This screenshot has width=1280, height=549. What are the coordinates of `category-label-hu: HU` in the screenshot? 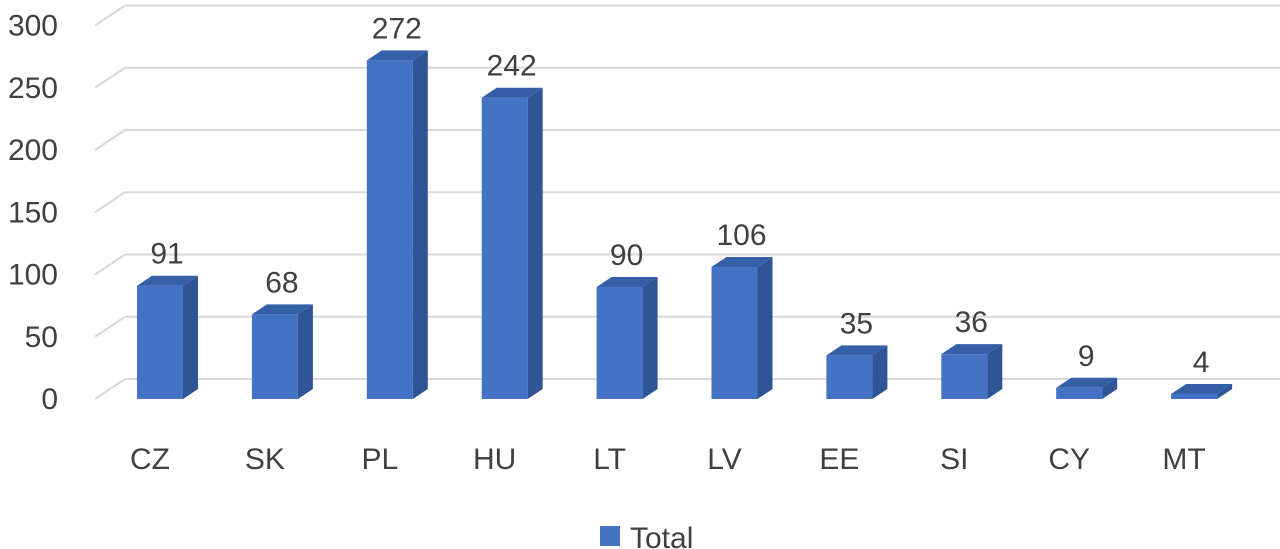 It's located at (494, 459).